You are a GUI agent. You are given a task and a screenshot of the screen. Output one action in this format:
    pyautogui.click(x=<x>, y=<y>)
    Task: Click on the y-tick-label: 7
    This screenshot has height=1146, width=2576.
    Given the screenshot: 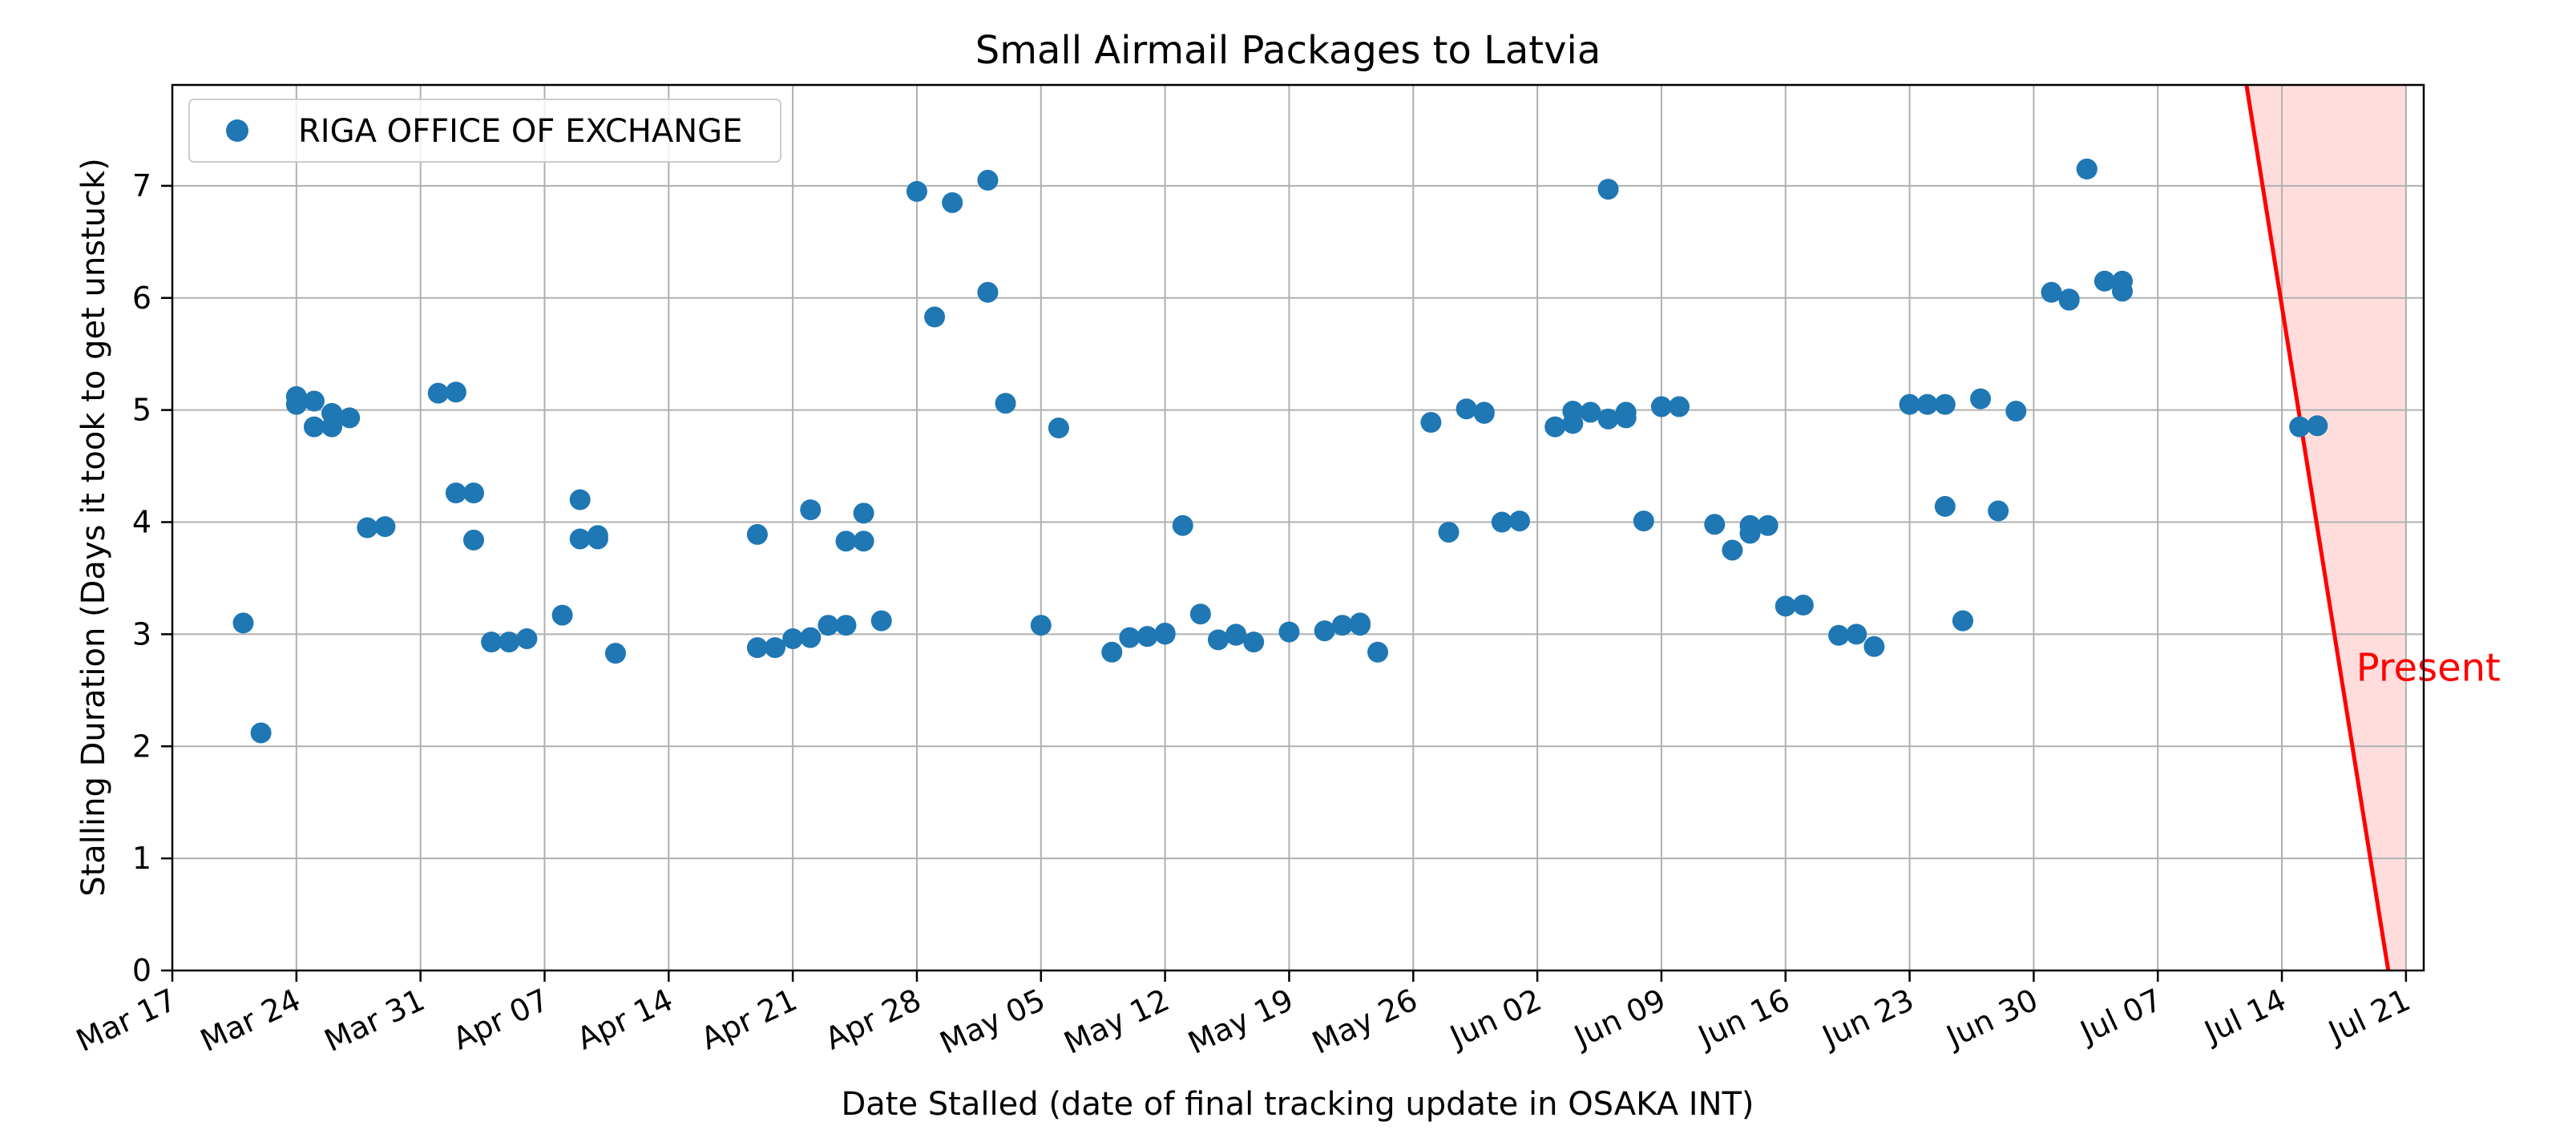 What is the action you would take?
    pyautogui.click(x=141, y=186)
    